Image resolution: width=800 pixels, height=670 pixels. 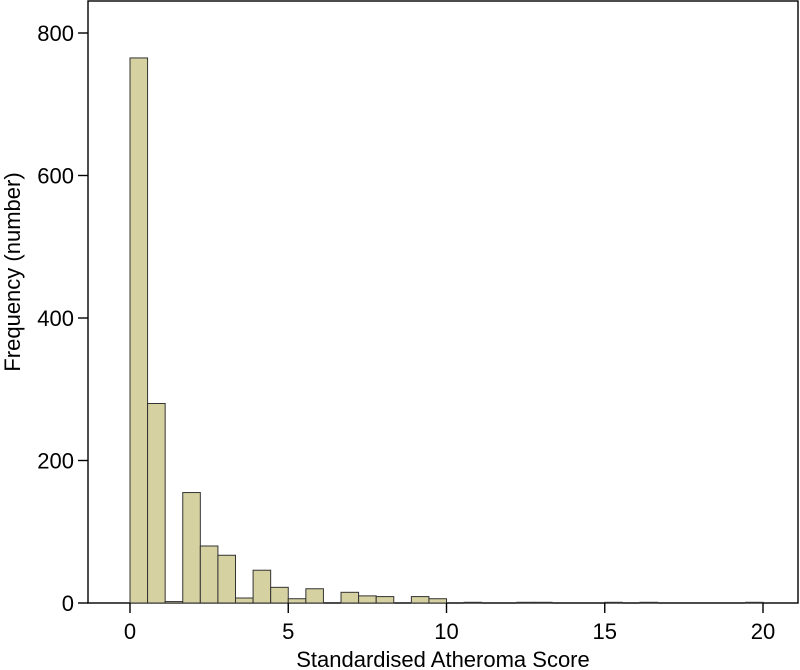 What do you see at coordinates (605, 631) in the screenshot?
I see `x-tick-label: 15` at bounding box center [605, 631].